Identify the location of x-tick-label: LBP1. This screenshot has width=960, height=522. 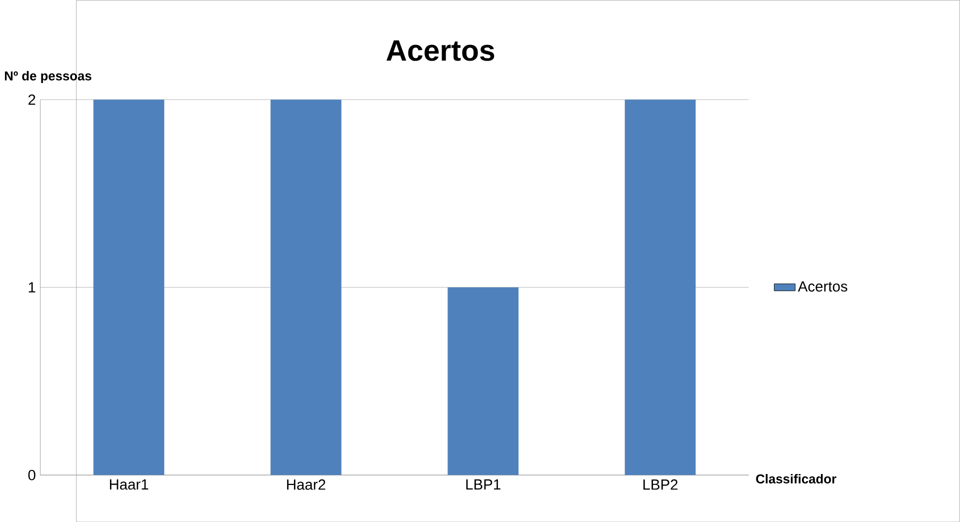
(483, 484).